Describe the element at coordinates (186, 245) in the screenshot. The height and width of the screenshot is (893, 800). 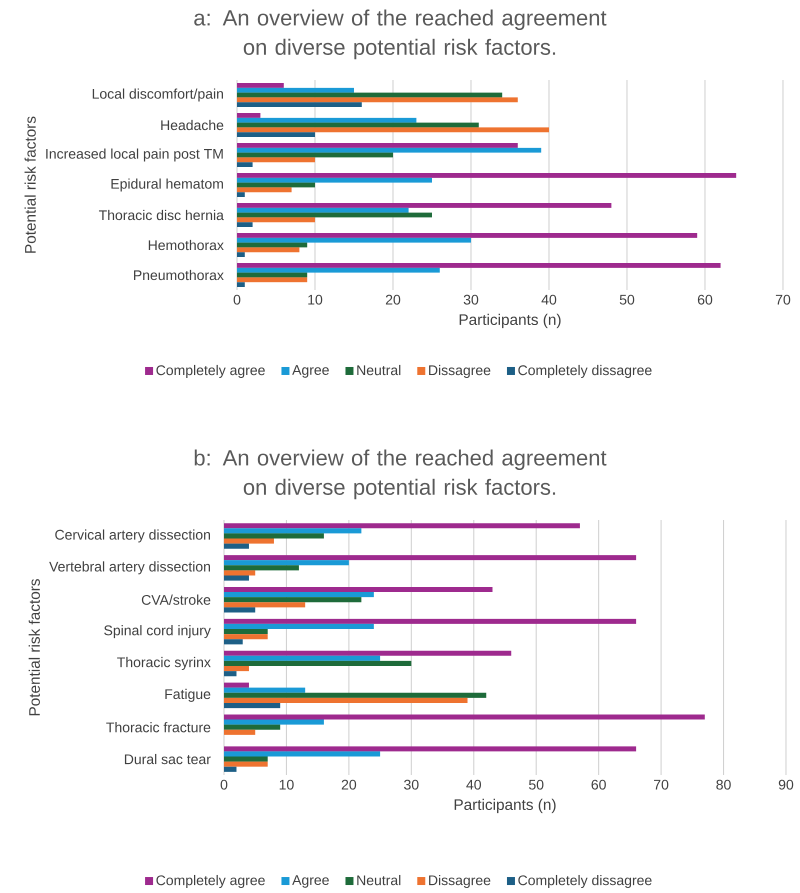
I see `y-tick-label: Hemothorax` at that location.